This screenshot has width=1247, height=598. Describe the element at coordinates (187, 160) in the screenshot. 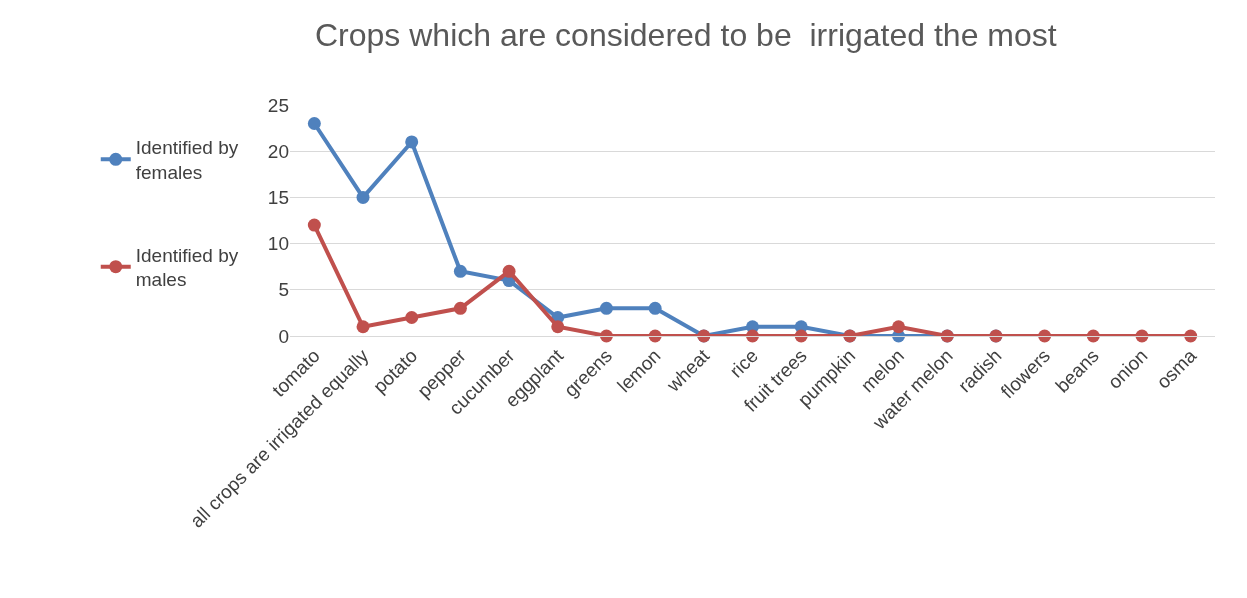

I see `legend-label: Identified by females` at that location.